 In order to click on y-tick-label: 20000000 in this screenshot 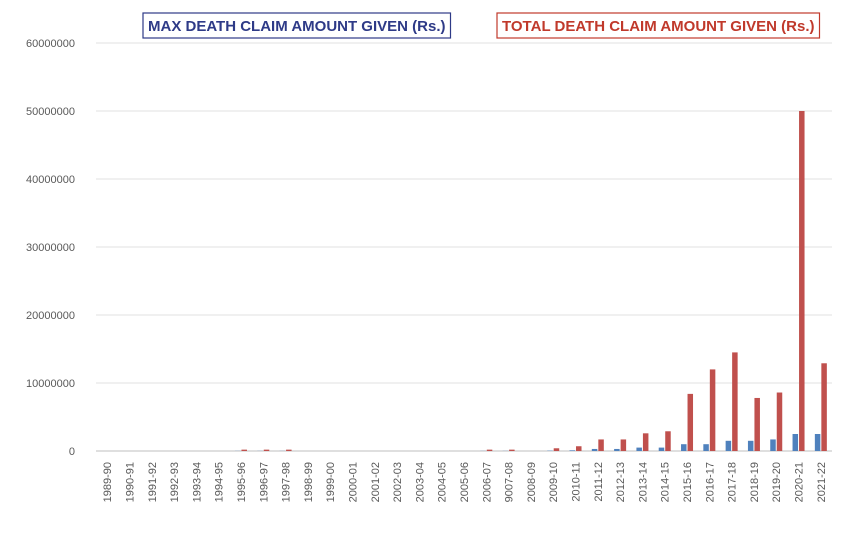, I will do `click(50, 316)`.